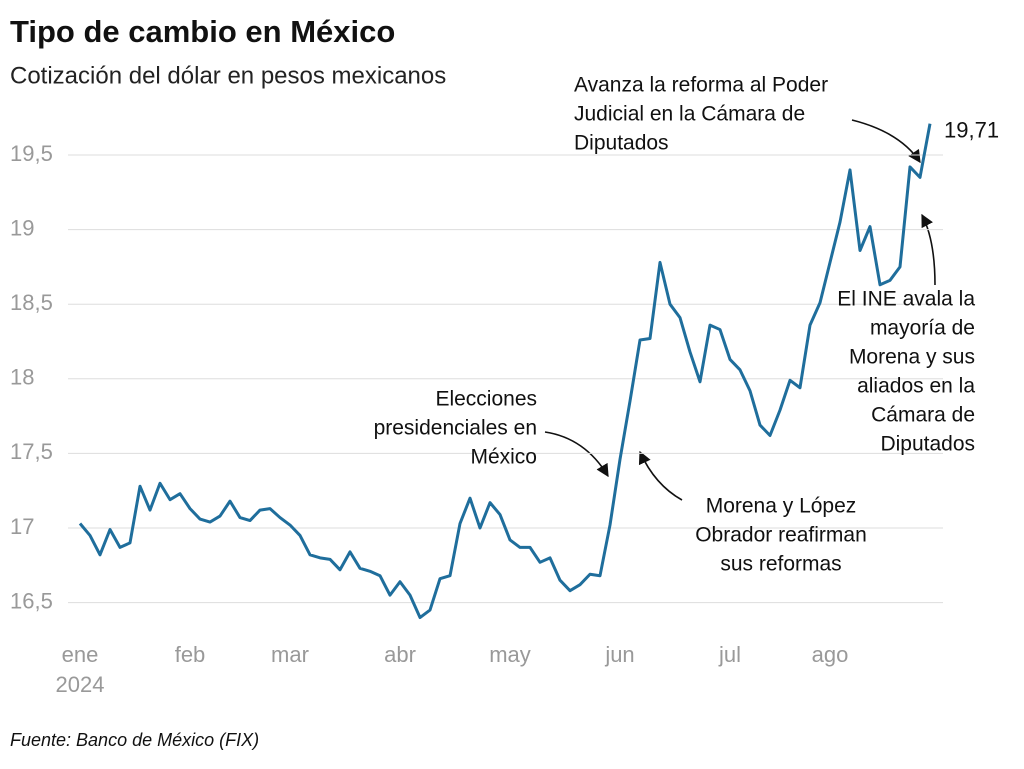 This screenshot has width=1024, height=769. I want to click on annotation: Cámara de, so click(923, 415).